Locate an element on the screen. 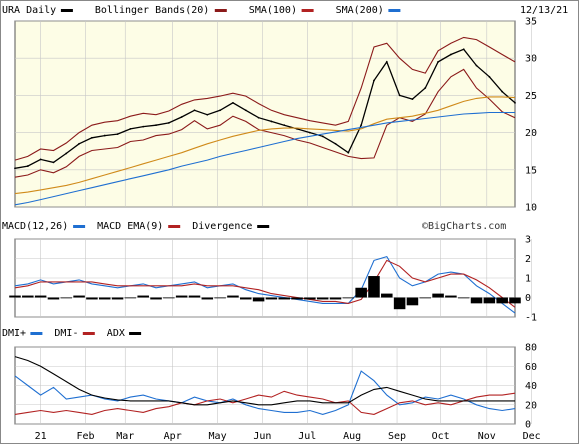  macd-legend-label: MACD EMA(9) is located at coordinates (130, 226).